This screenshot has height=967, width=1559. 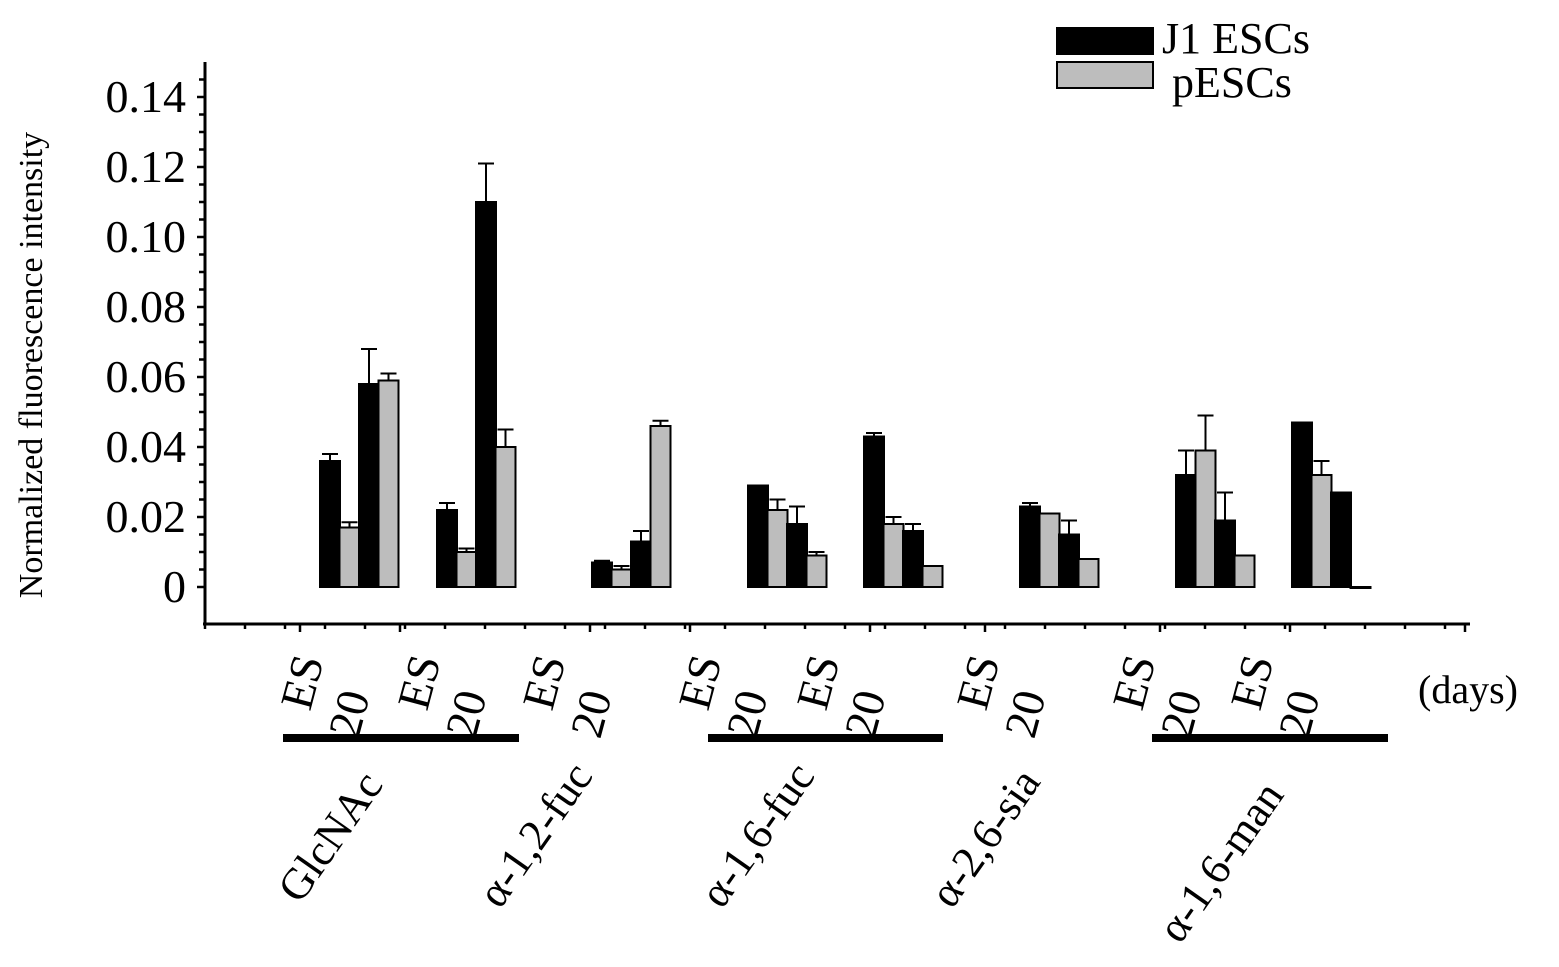 What do you see at coordinates (146, 96) in the screenshot?
I see `y-tick-label: 0.14` at bounding box center [146, 96].